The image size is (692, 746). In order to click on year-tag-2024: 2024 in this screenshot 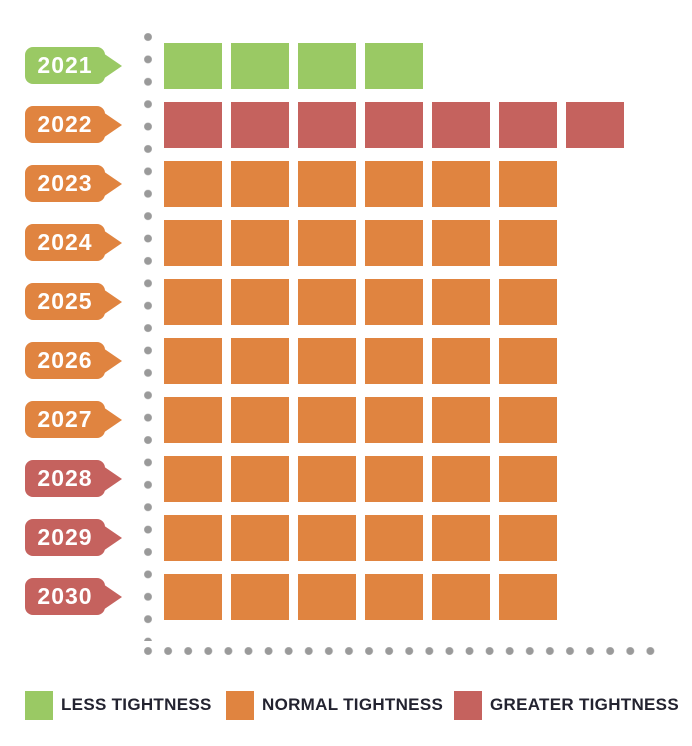, I will do `click(65, 242)`.